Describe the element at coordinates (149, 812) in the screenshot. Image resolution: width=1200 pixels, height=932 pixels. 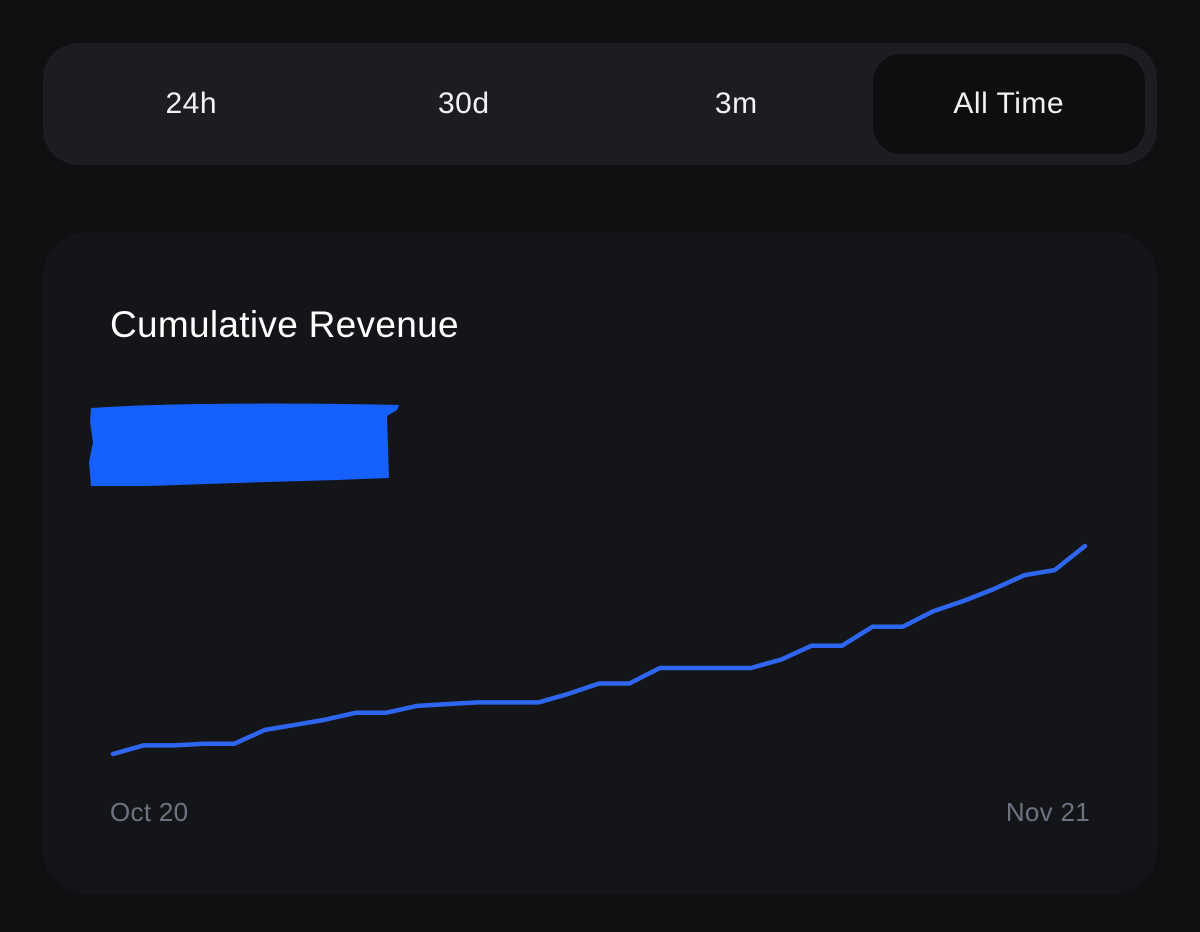
I see `x-axis-start-label: Oct 20` at that location.